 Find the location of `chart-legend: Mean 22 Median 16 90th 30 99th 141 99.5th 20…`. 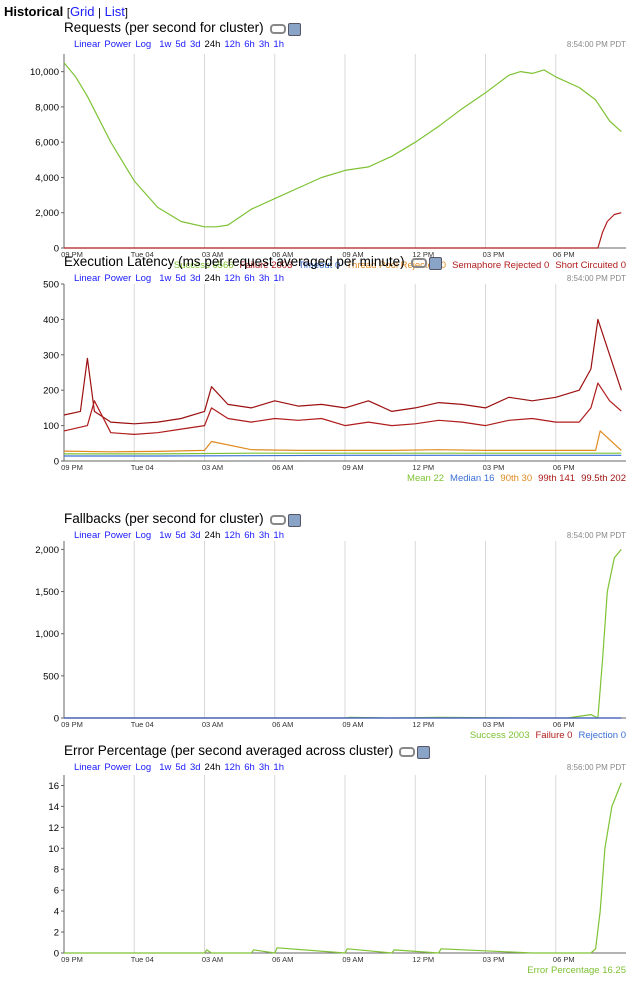

chart-legend: Mean 22 Median 16 90th 30 99th 141 99.5th 20… is located at coordinates (513, 478).